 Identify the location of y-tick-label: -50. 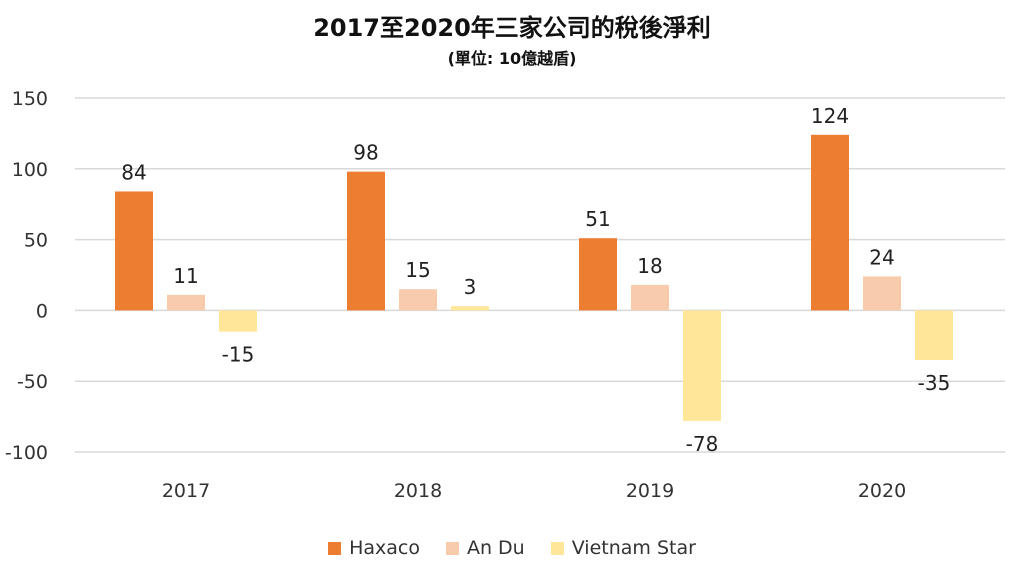
(32, 382).